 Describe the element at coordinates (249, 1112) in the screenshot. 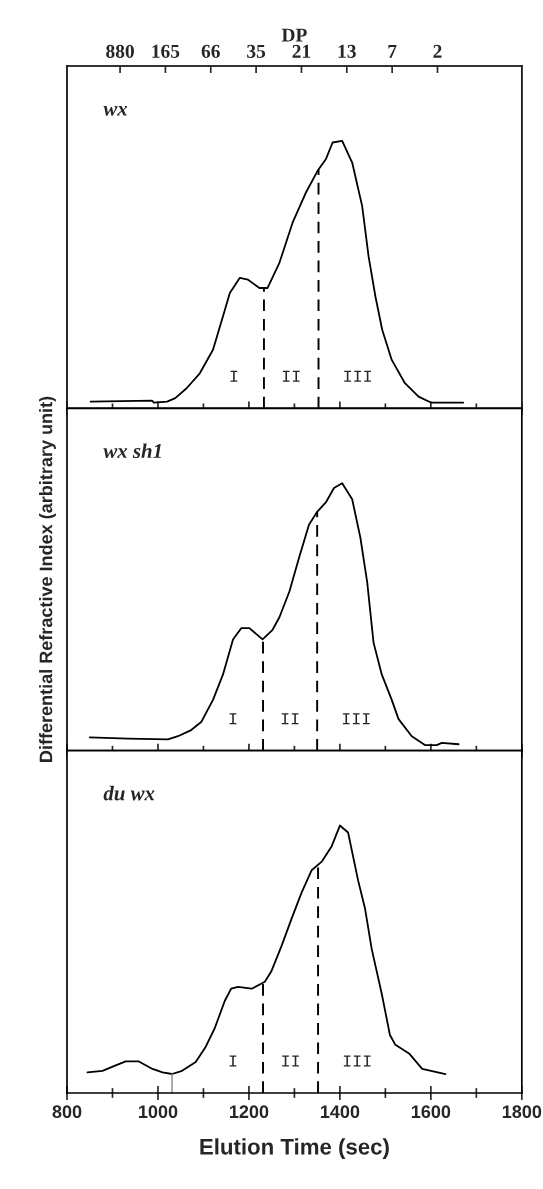

I see `x-tick-label: 1200` at that location.